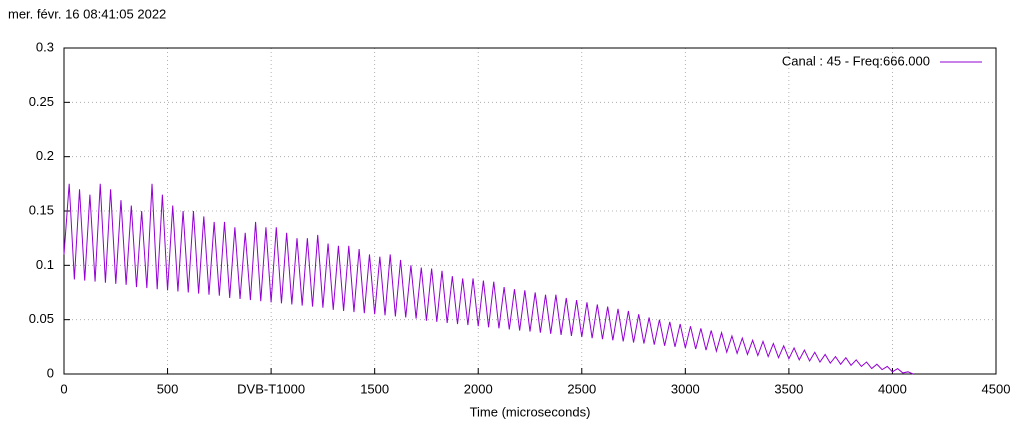  What do you see at coordinates (996, 388) in the screenshot?
I see `x-tick-label: 4500` at bounding box center [996, 388].